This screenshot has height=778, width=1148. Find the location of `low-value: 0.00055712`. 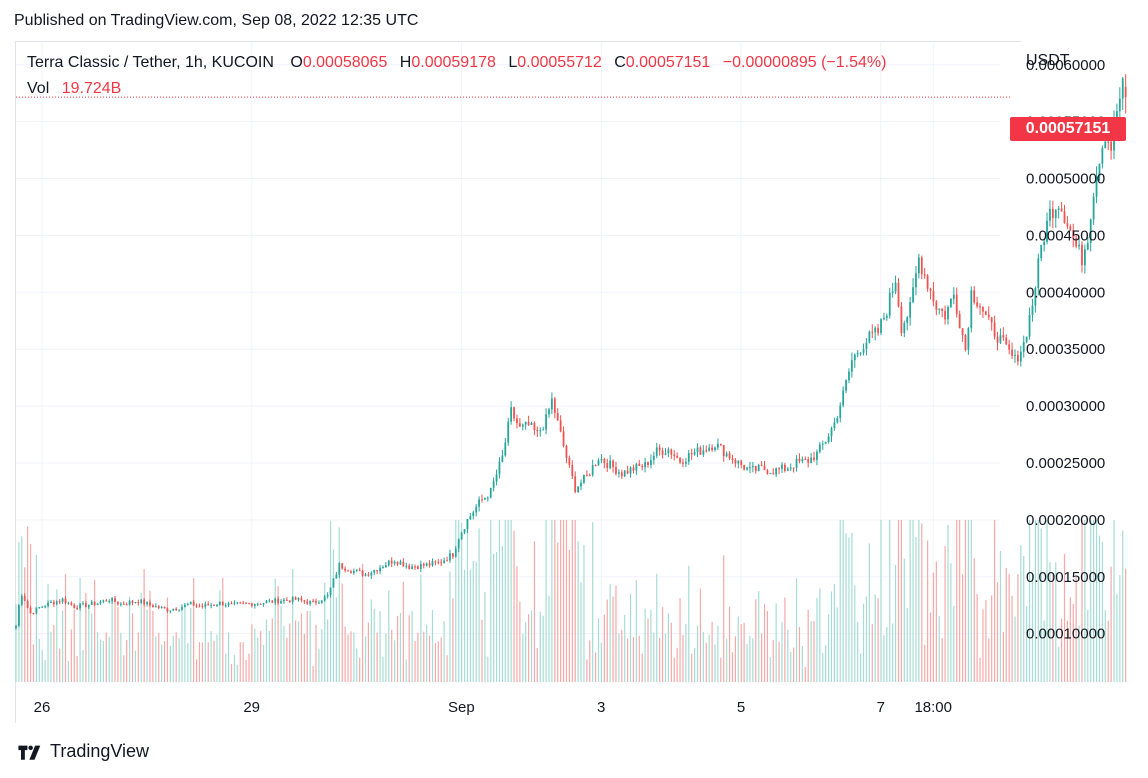

low-value: 0.00055712 is located at coordinates (559, 62).